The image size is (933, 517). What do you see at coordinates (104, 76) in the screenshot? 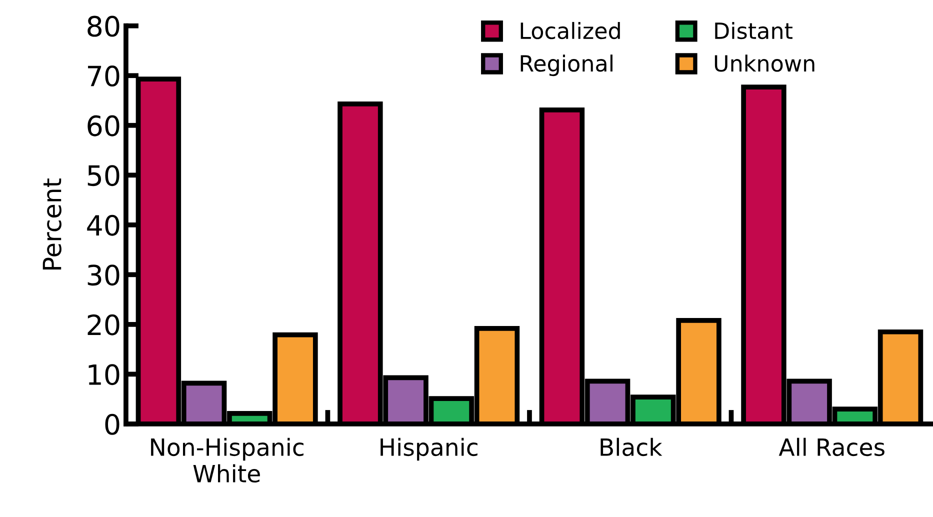
I see `y-tick-label: 70` at bounding box center [104, 76].